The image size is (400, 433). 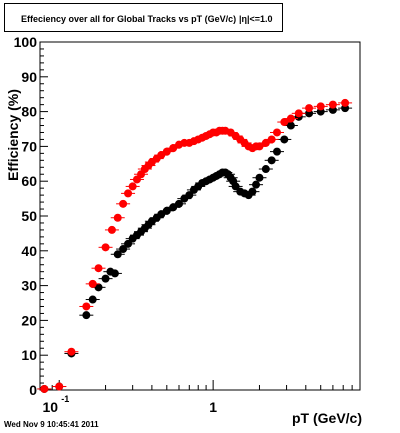 What do you see at coordinates (29, 181) in the screenshot?
I see `y-tick-label: 60` at bounding box center [29, 181].